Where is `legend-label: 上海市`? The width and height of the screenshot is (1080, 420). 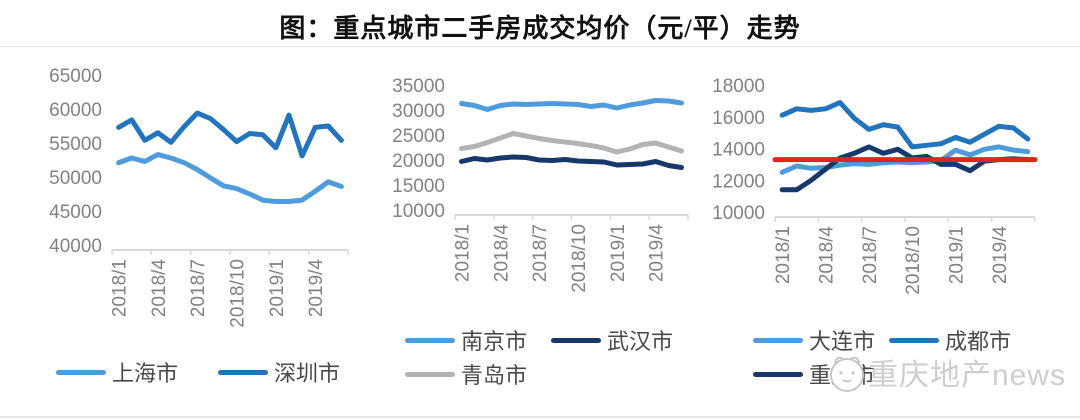
legend-label: 上海市 is located at coordinates (144, 373).